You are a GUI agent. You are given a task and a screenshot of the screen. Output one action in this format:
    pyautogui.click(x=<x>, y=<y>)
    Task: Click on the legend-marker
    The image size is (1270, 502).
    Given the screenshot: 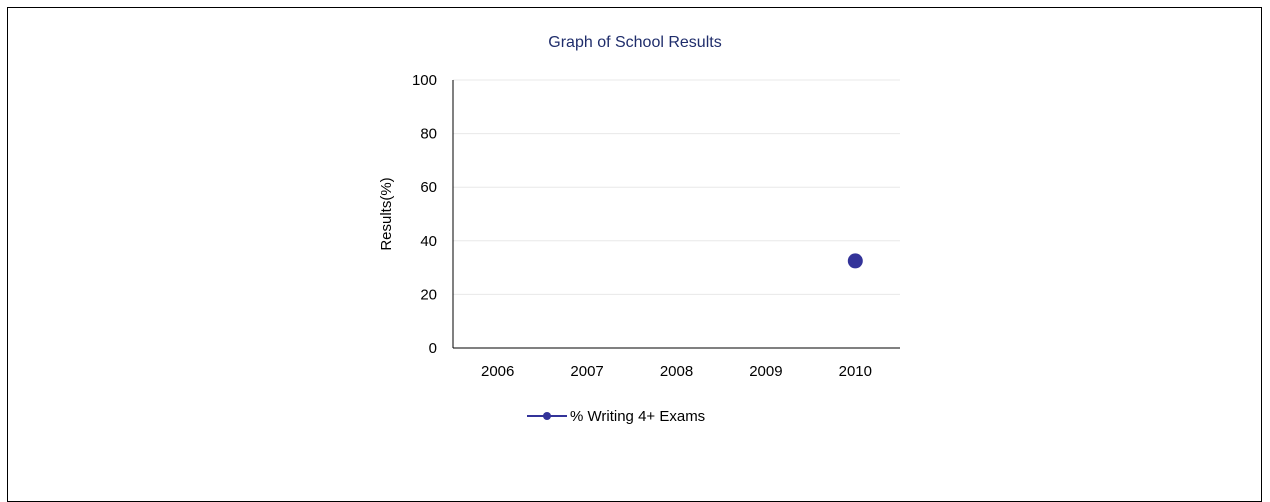 What is the action you would take?
    pyautogui.click(x=547, y=416)
    